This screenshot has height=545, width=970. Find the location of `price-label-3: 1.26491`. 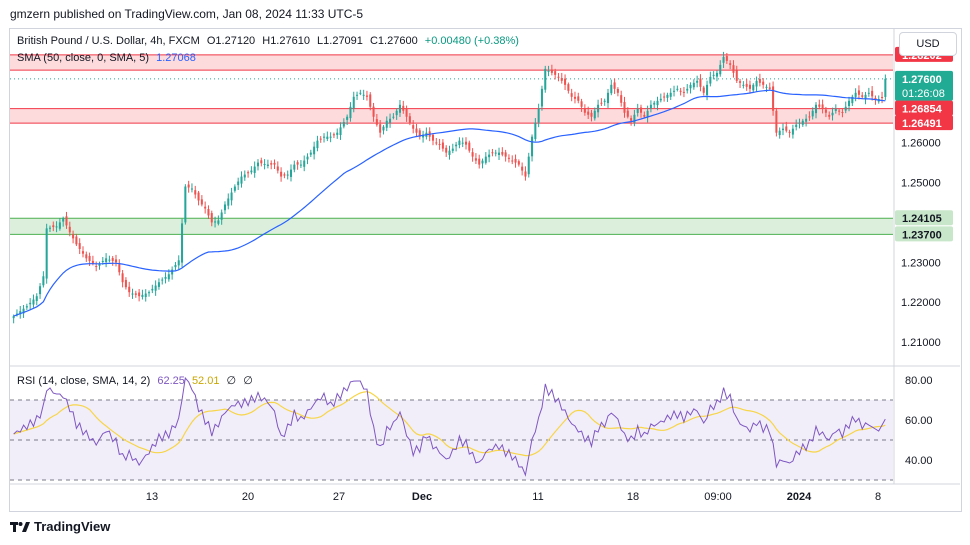

price-label-3: 1.26491 is located at coordinates (922, 124).